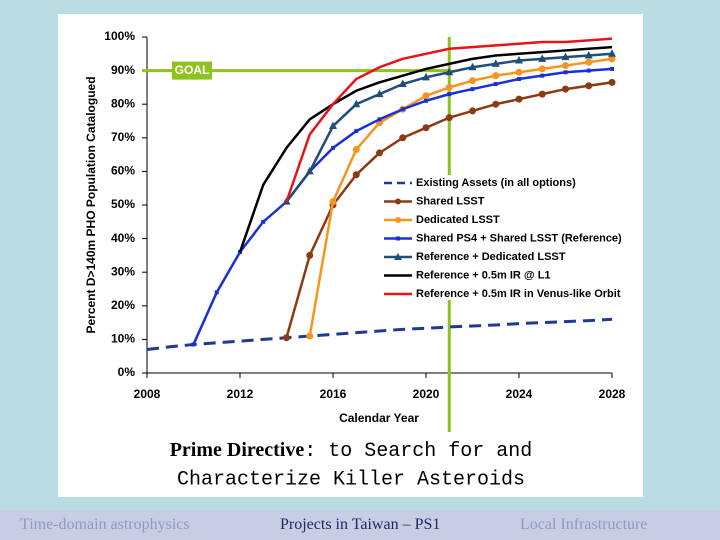  What do you see at coordinates (127, 372) in the screenshot?
I see `y-tick-label: 0%` at bounding box center [127, 372].